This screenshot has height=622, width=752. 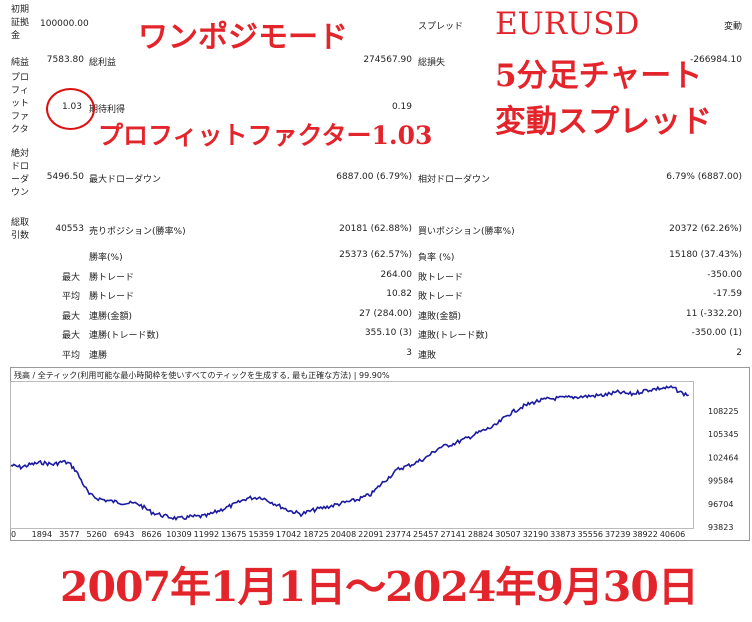 I want to click on row-left-label: 連勝(トレード数), so click(x=124, y=336).